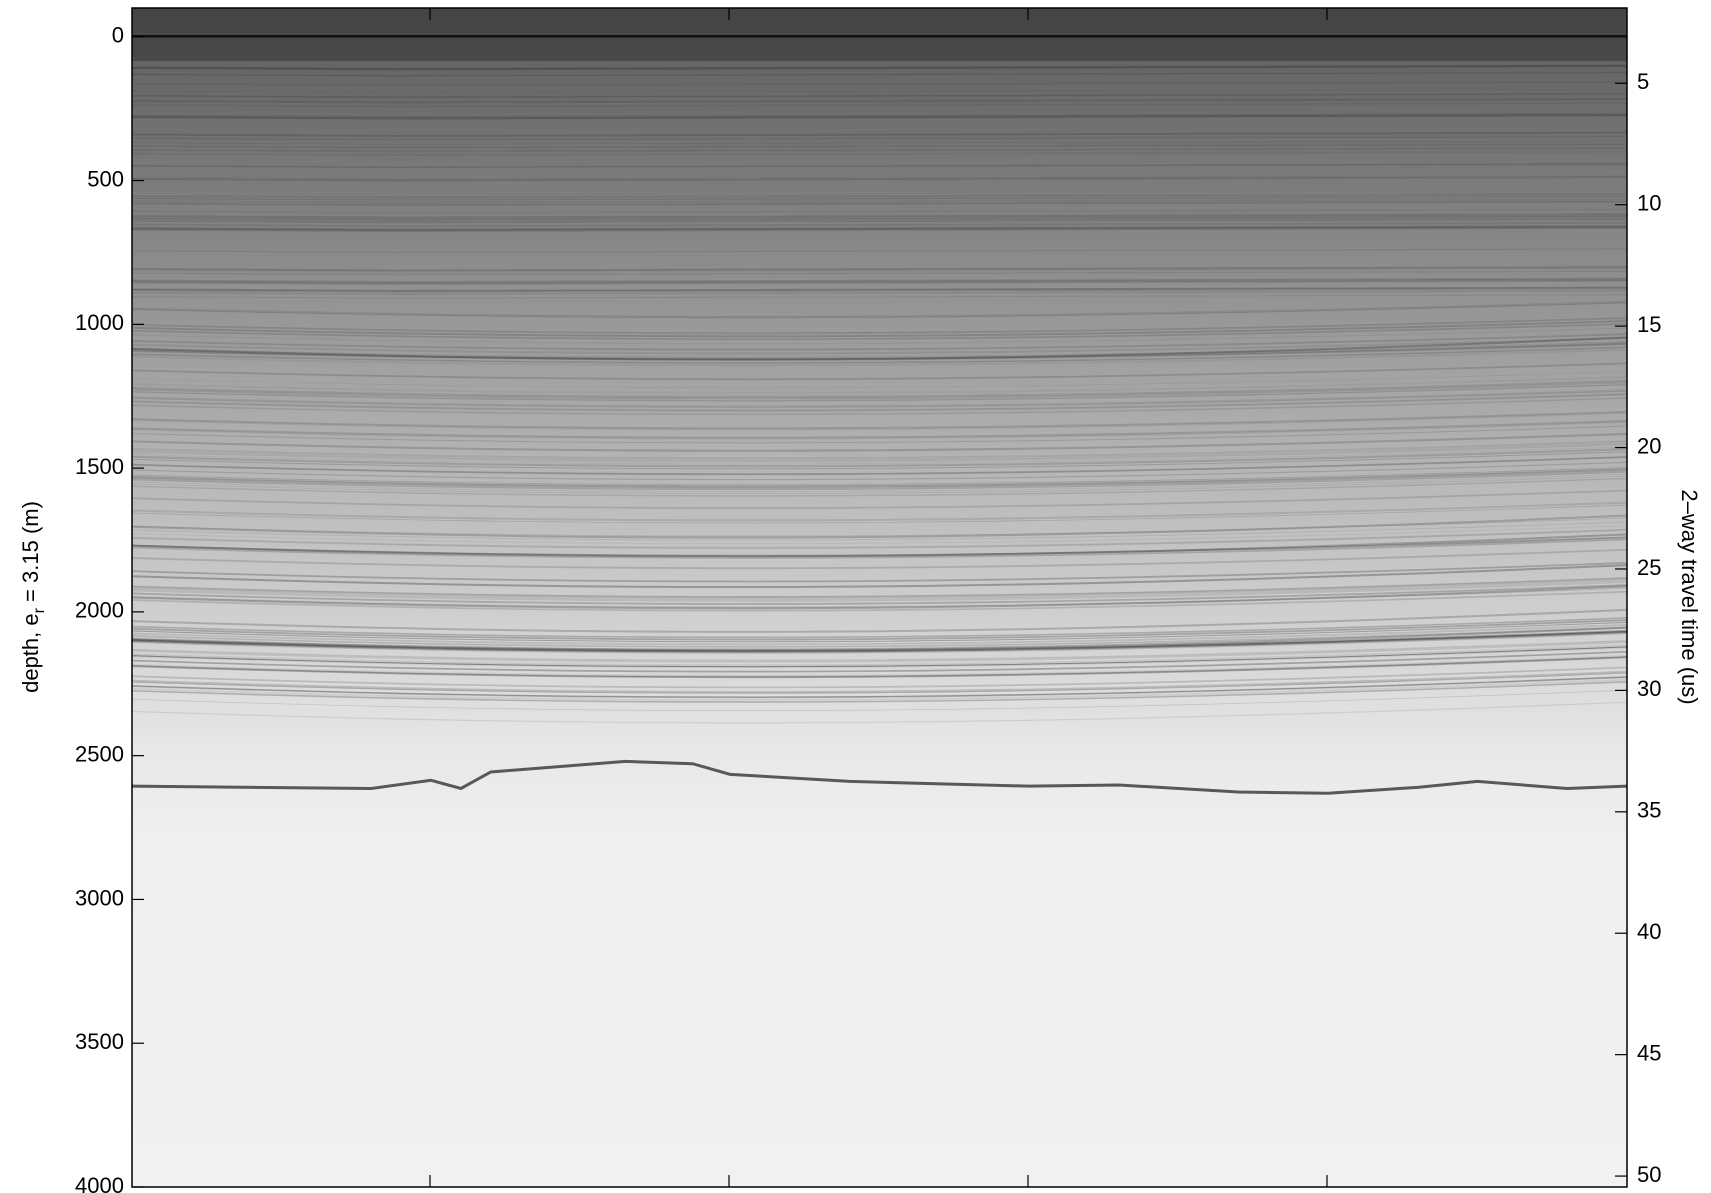 Image resolution: width=1711 pixels, height=1193 pixels. What do you see at coordinates (33, 597) in the screenshot?
I see `y-axis-label: depth, er = 3.15 (m)` at bounding box center [33, 597].